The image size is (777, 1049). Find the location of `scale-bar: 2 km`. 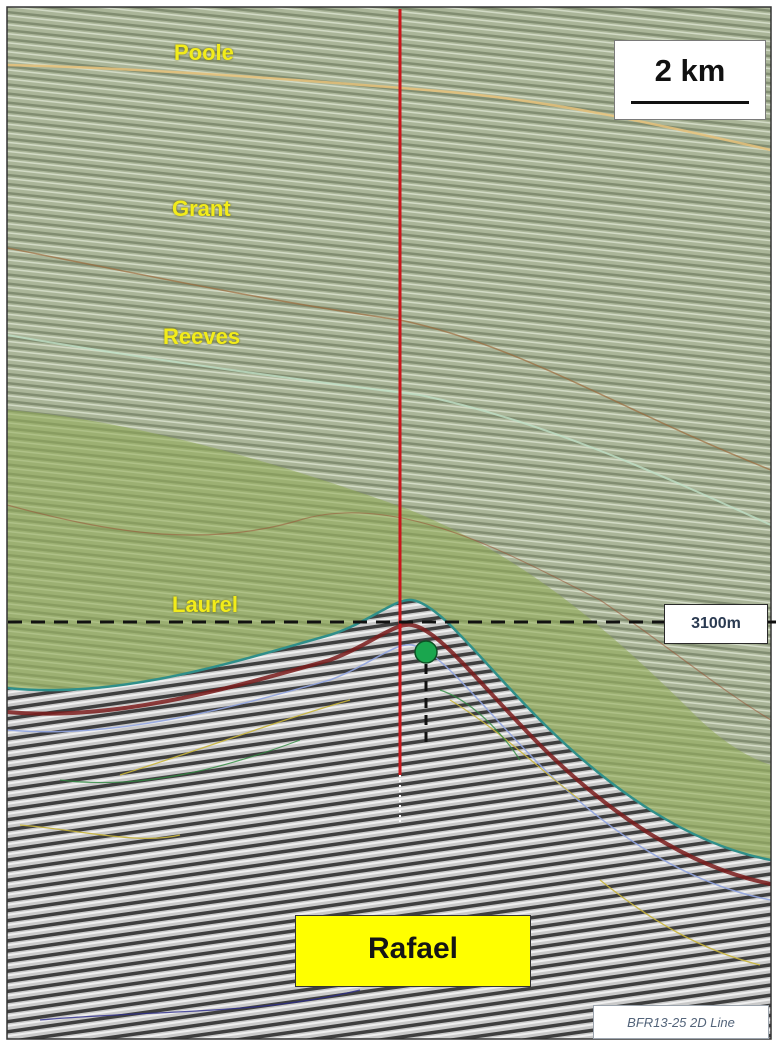

scale-bar: 2 km is located at coordinates (690, 80).